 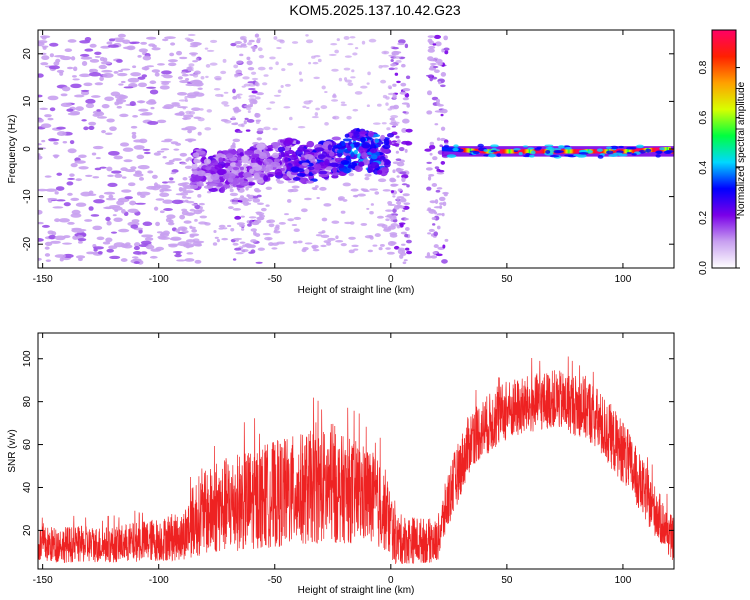 I want to click on colorbar-scale, so click(x=724, y=149).